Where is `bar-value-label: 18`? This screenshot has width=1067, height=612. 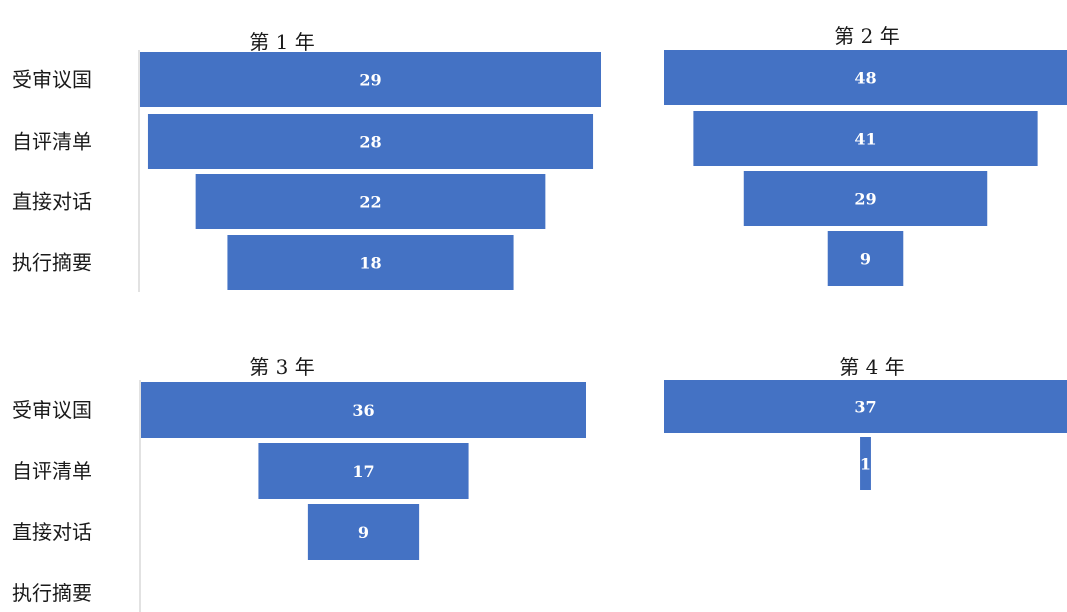 bar-value-label: 18 is located at coordinates (370, 263).